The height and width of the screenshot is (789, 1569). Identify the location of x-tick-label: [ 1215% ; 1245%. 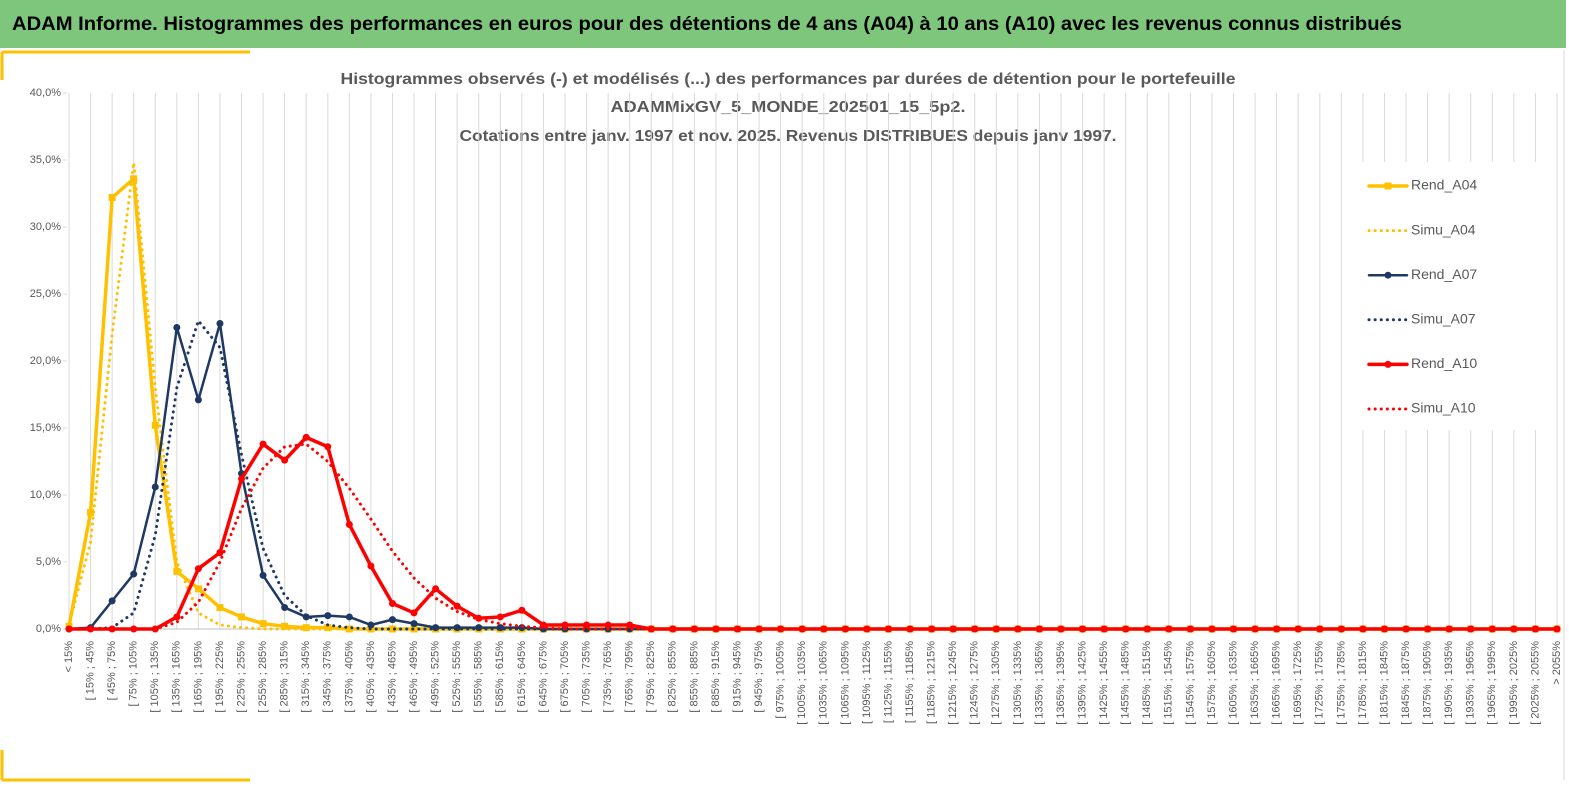
(953, 683).